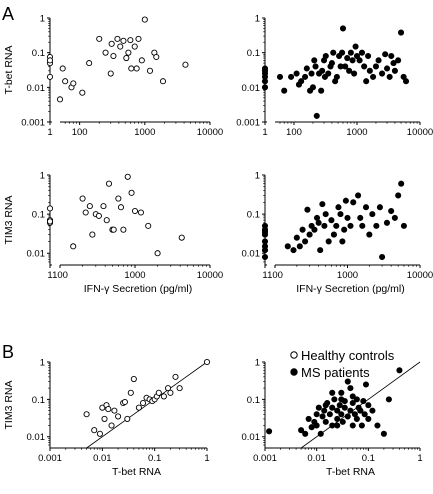 This screenshot has width=433, height=494. I want to click on x-axis-label: IFN-γ Secretion (pg/ml), so click(138, 289).